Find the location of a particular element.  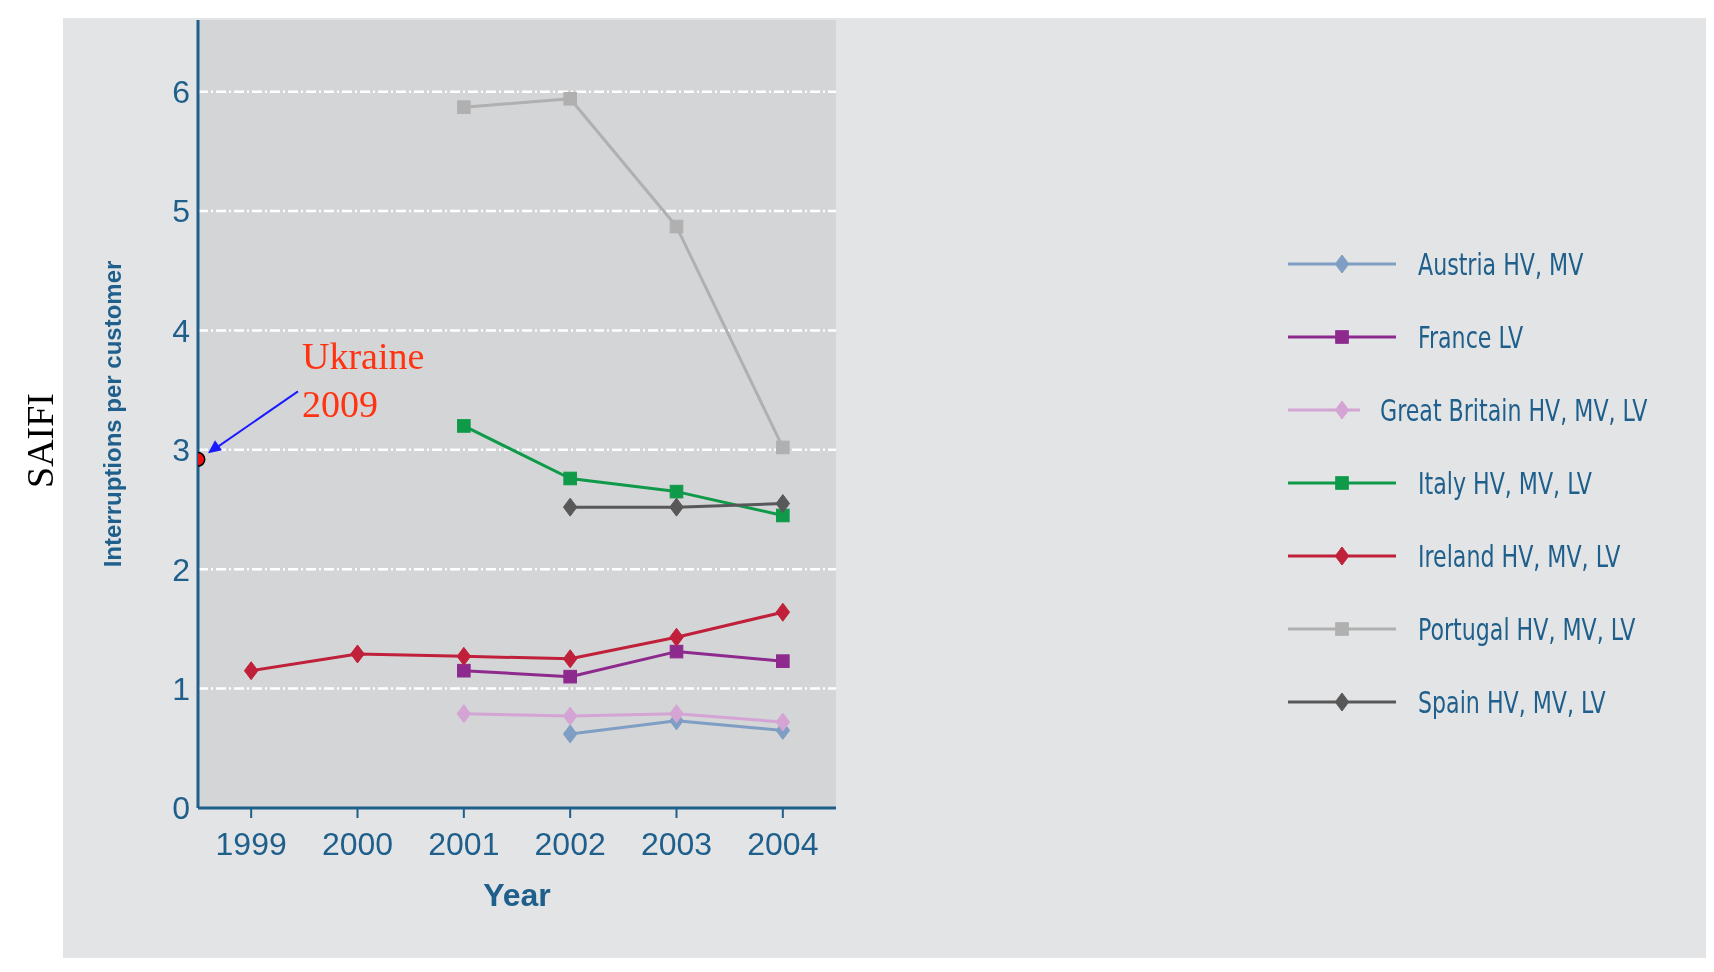

y-tick-label: 3 is located at coordinates (181, 450).